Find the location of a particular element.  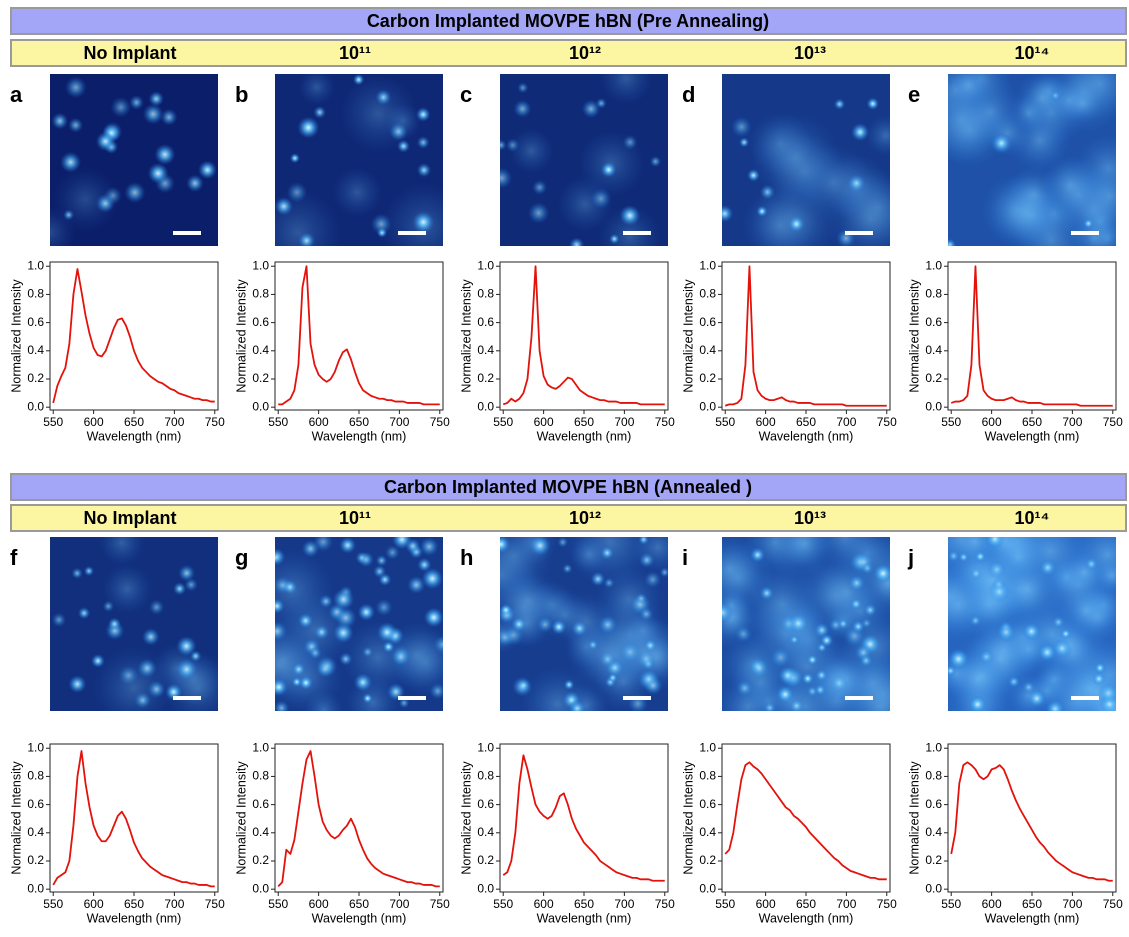

y-tick-label: 0.0 is located at coordinates (707, 888).